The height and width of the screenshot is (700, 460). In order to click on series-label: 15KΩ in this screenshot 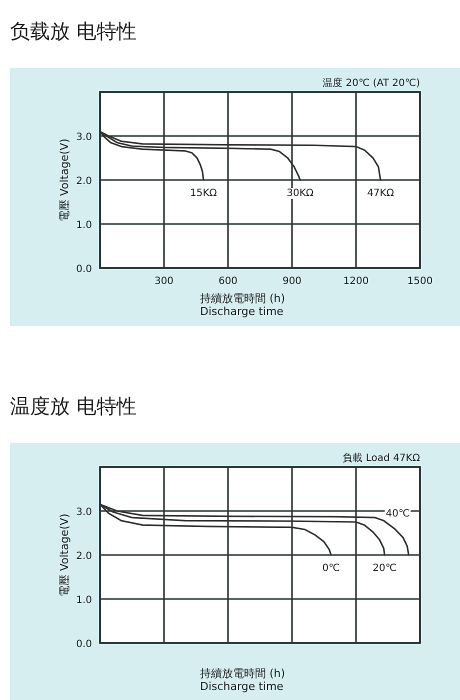, I will do `click(204, 193)`.